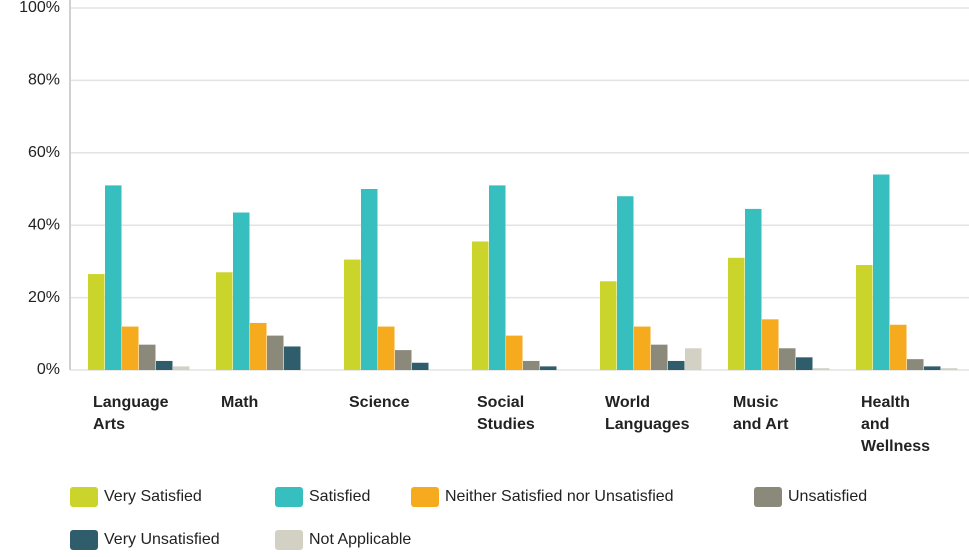  What do you see at coordinates (162, 539) in the screenshot?
I see `legend-label: Very Unsatisfied` at bounding box center [162, 539].